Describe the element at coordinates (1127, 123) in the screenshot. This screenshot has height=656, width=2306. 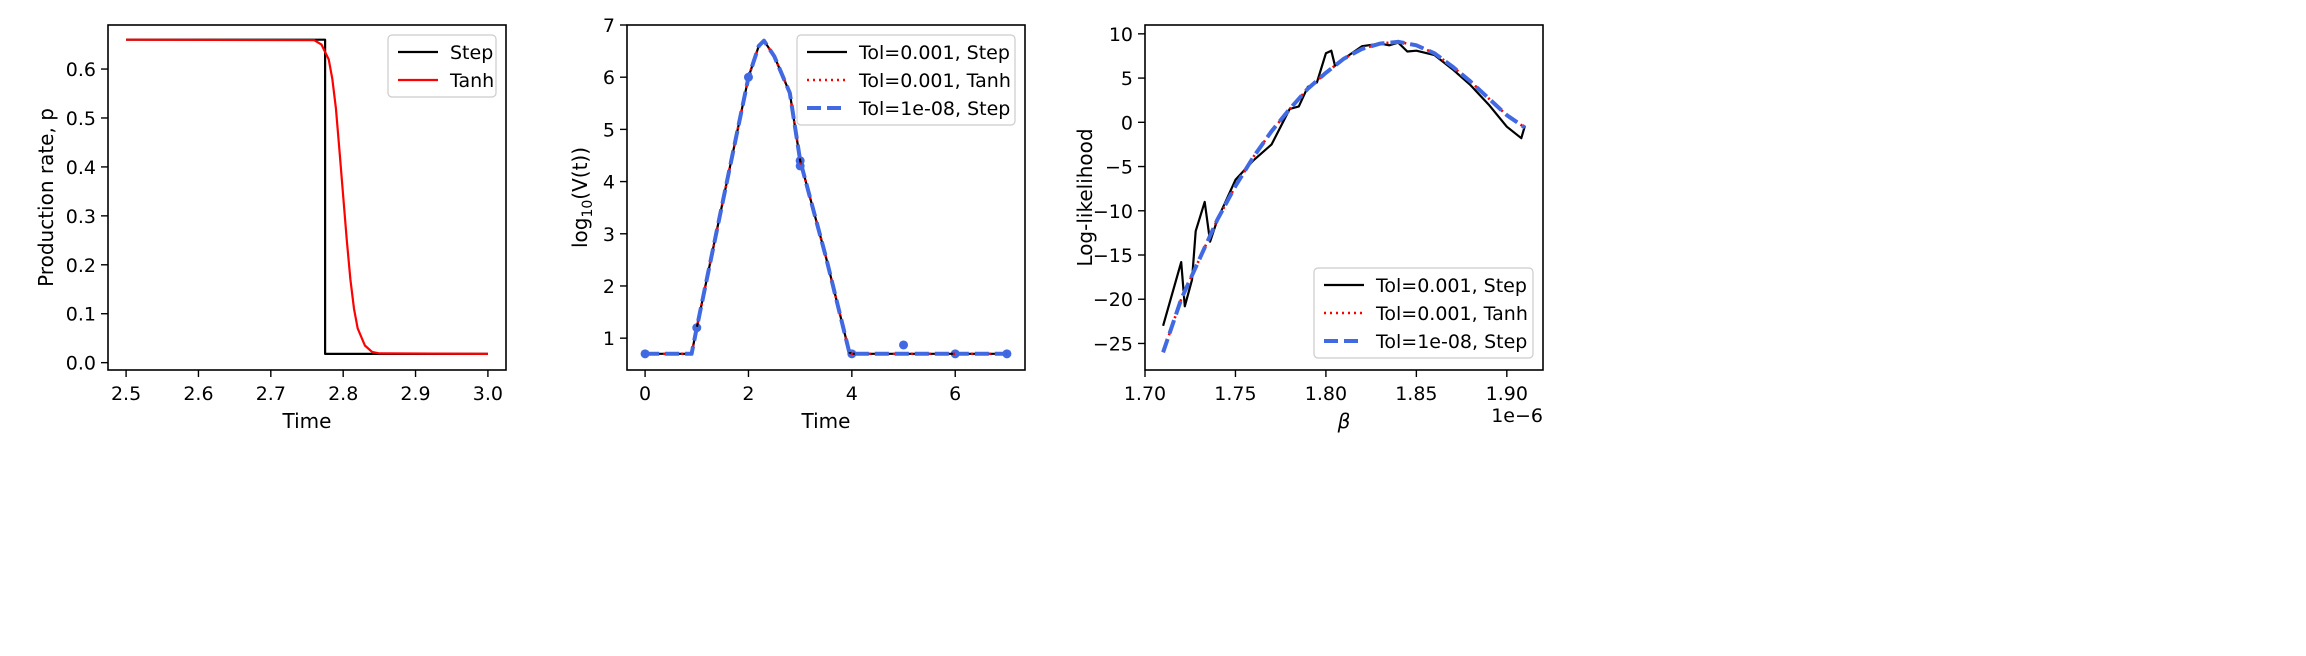
I see `y-tick-label: 0` at that location.